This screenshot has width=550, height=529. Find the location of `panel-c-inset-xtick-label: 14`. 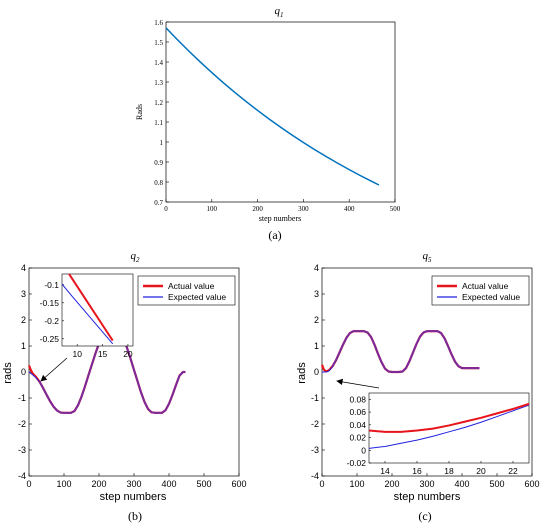

panel-c-inset-xtick-label: 14 is located at coordinates (385, 471).